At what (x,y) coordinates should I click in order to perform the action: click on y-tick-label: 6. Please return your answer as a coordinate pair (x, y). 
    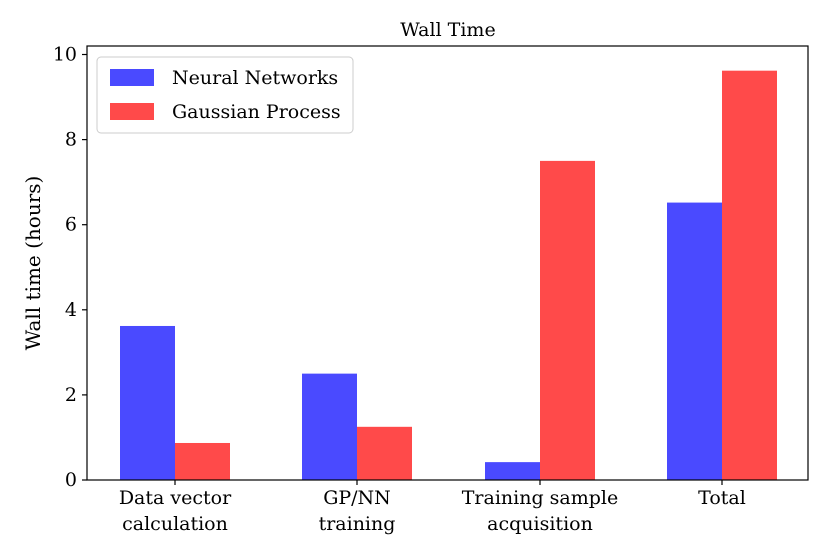
    Looking at the image, I should click on (71, 225).